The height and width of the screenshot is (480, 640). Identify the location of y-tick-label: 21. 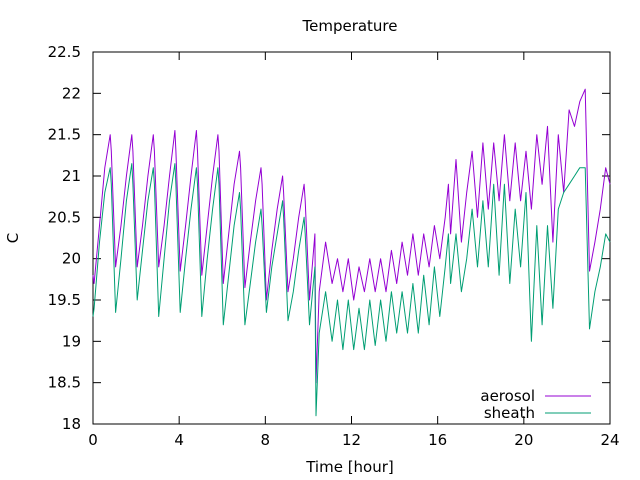
(71, 176).